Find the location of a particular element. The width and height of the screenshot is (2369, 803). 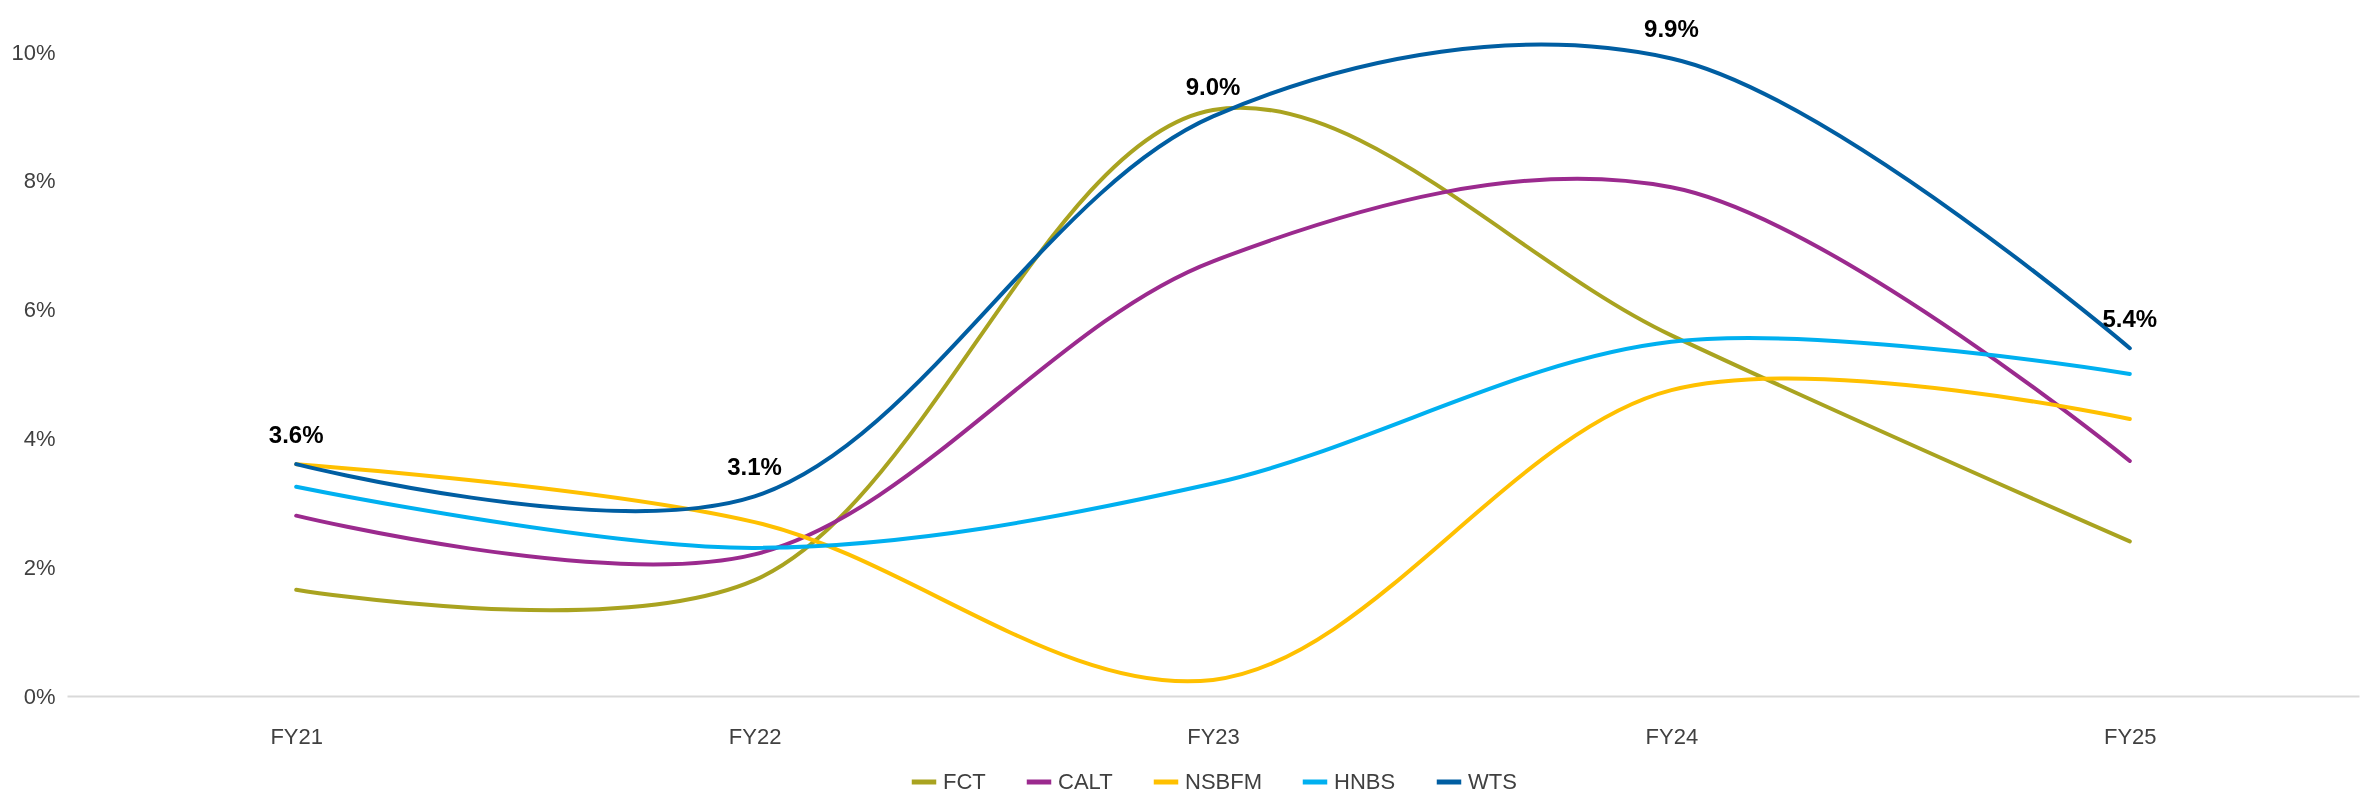

x-tick-label: FY22 is located at coordinates (755, 736).